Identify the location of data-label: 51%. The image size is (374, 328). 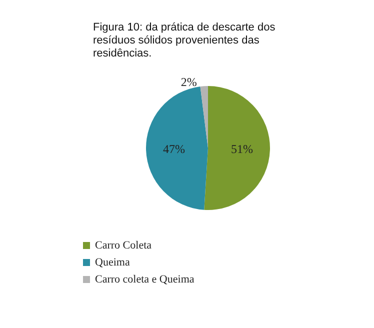
(241, 149).